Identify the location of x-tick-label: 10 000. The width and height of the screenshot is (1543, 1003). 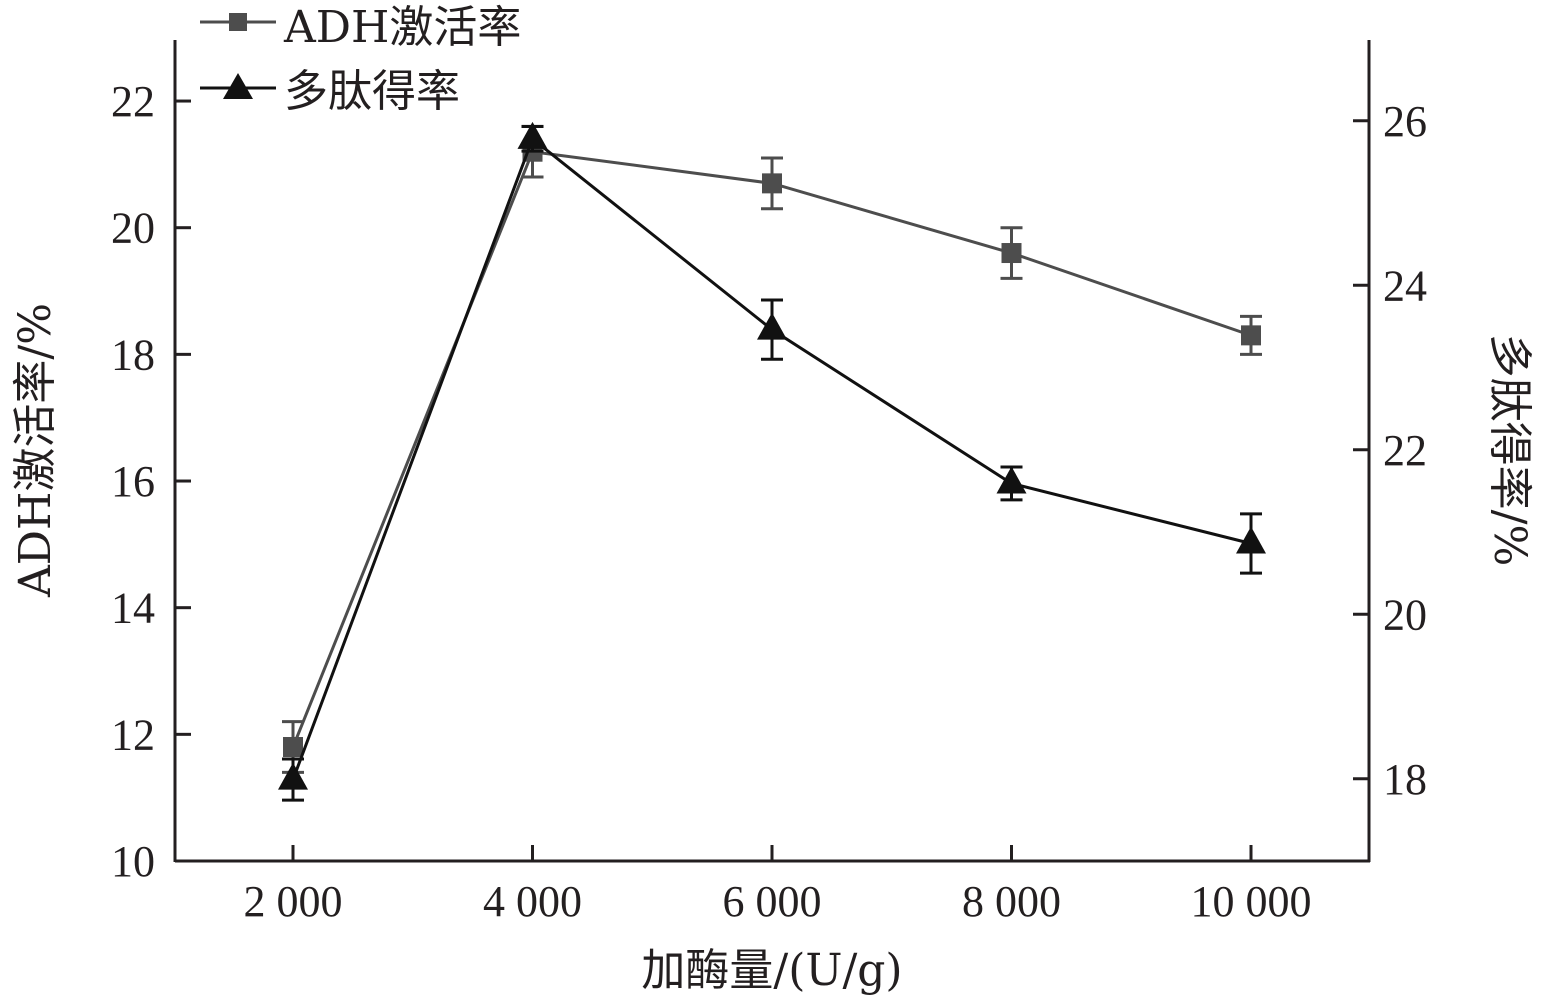
(1251, 901).